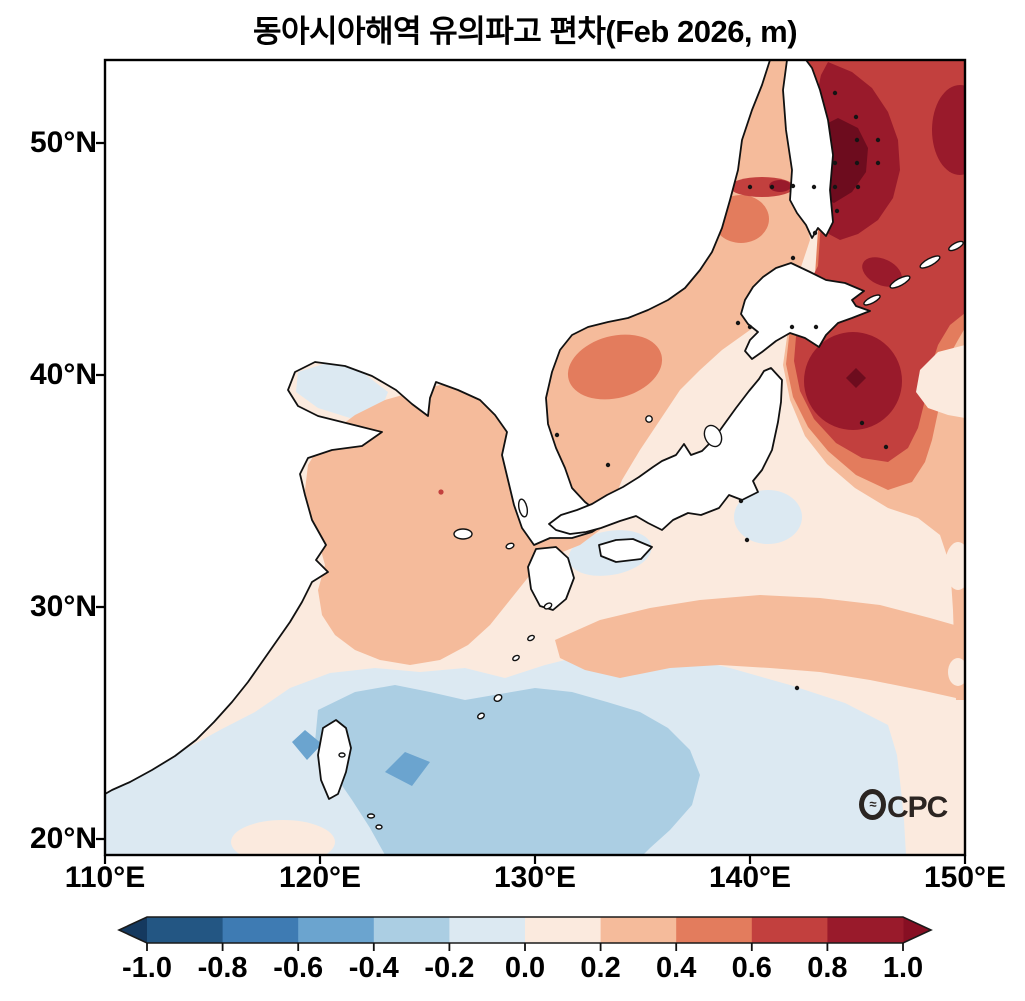  I want to click on colorbar-tick-label: 0.4, so click(676, 968).